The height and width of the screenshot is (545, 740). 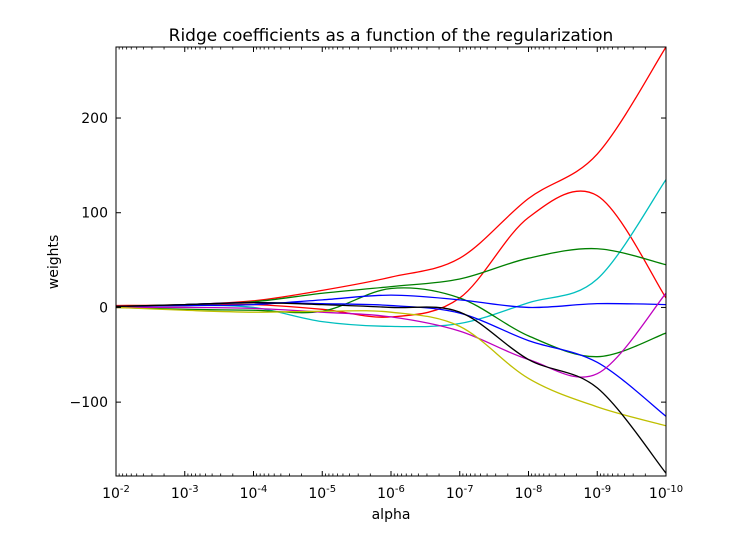 I want to click on x-tick-label: 10⁻⁹, so click(x=597, y=493).